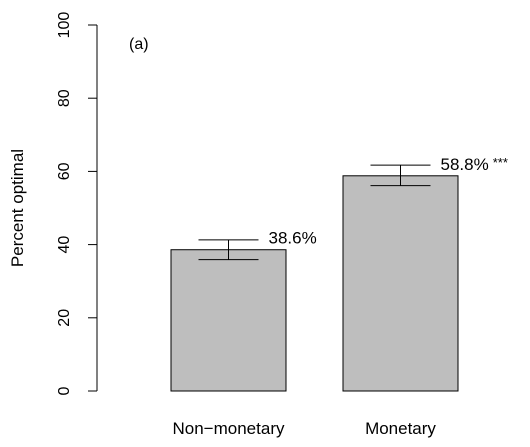 The height and width of the screenshot is (447, 530). I want to click on y-axis: 0 20 40 60 80 100, so click(77, 203).